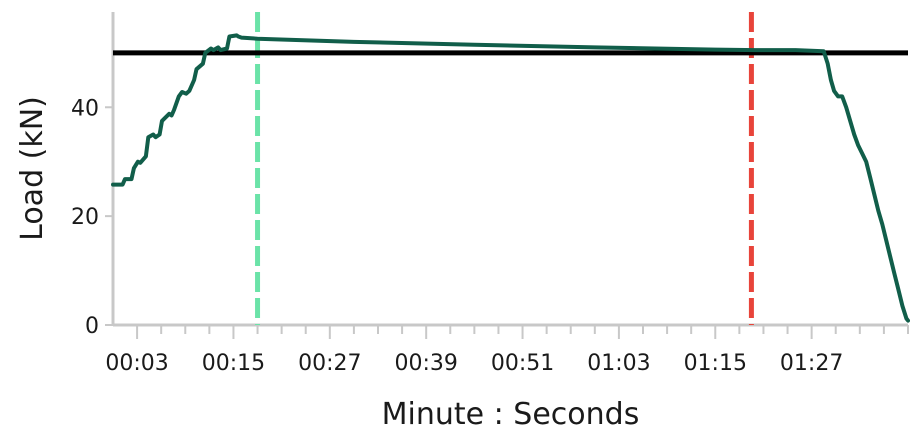  Describe the element at coordinates (85, 217) in the screenshot. I see `y-tick-label: 20` at that location.